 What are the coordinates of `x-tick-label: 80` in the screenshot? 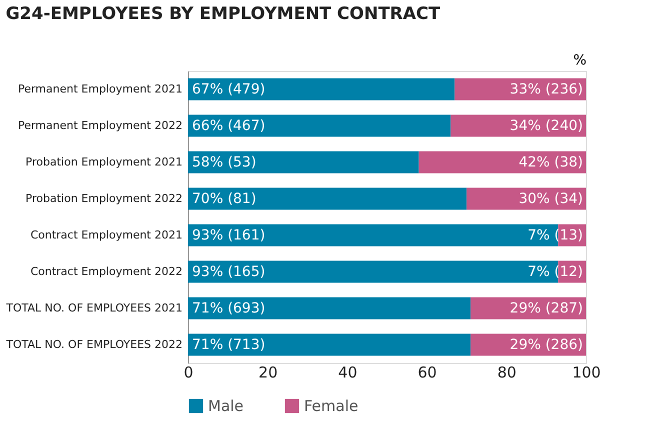 It's located at (506, 373).